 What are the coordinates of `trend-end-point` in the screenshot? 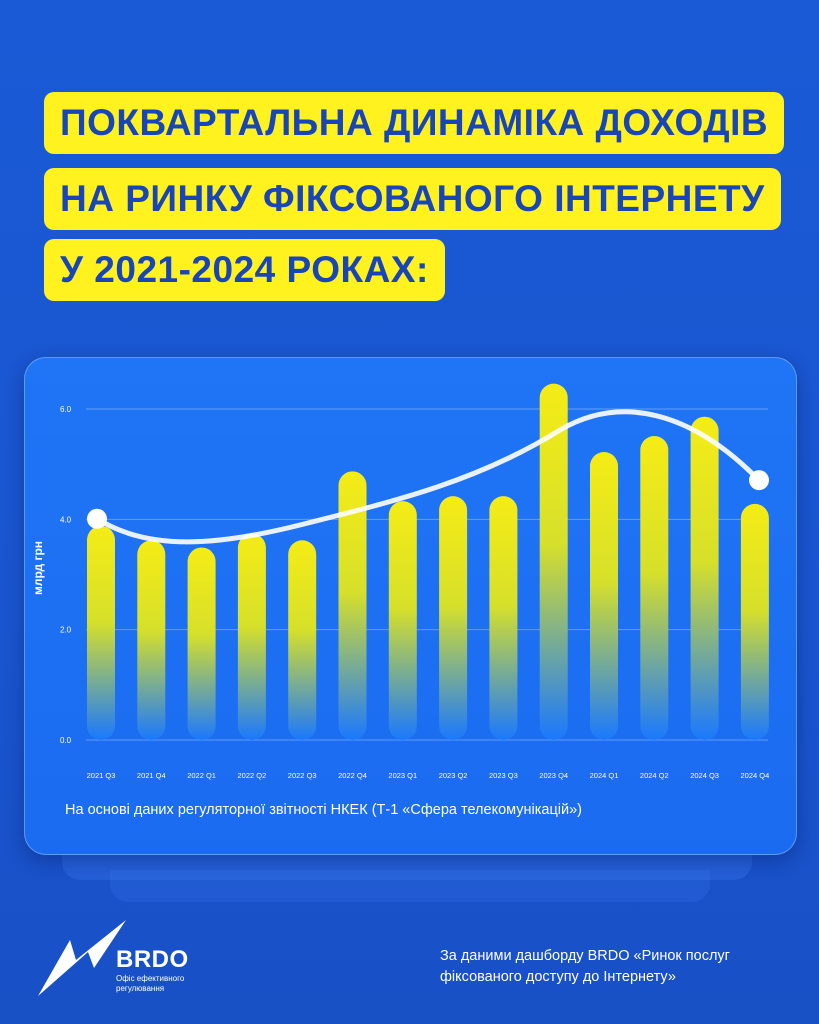 It's located at (759, 480).